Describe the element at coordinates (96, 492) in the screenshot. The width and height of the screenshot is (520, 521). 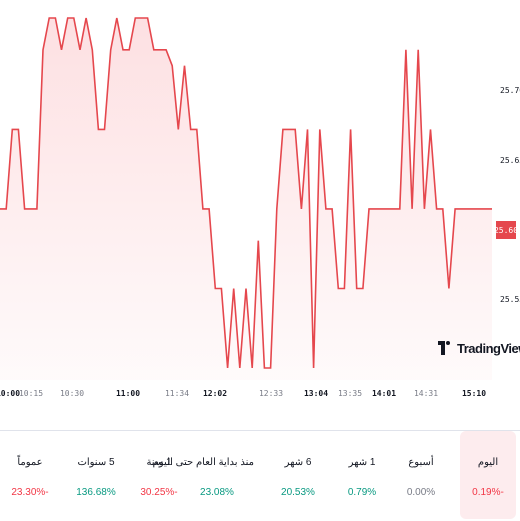
I see `period-value: 136.68%` at that location.